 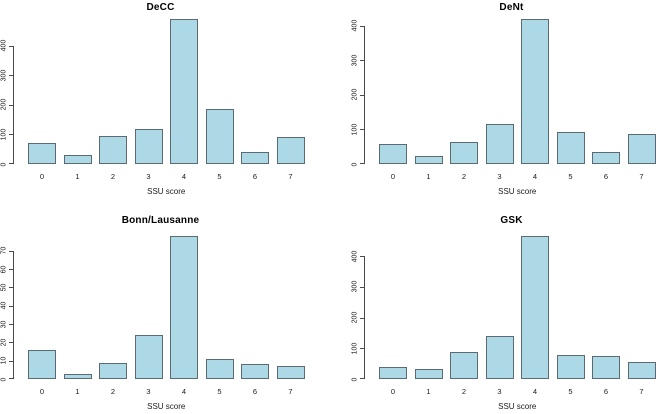 I want to click on chart-title: DeCC, so click(x=160, y=7).